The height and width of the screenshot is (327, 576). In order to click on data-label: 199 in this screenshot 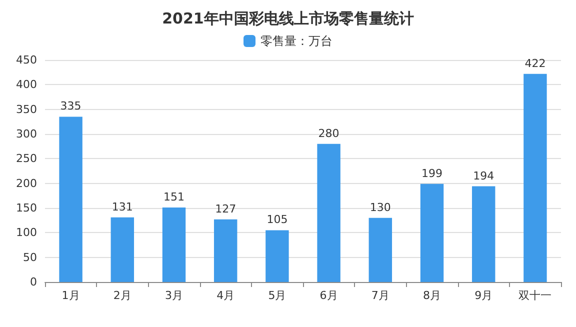, I will do `click(432, 173)`.